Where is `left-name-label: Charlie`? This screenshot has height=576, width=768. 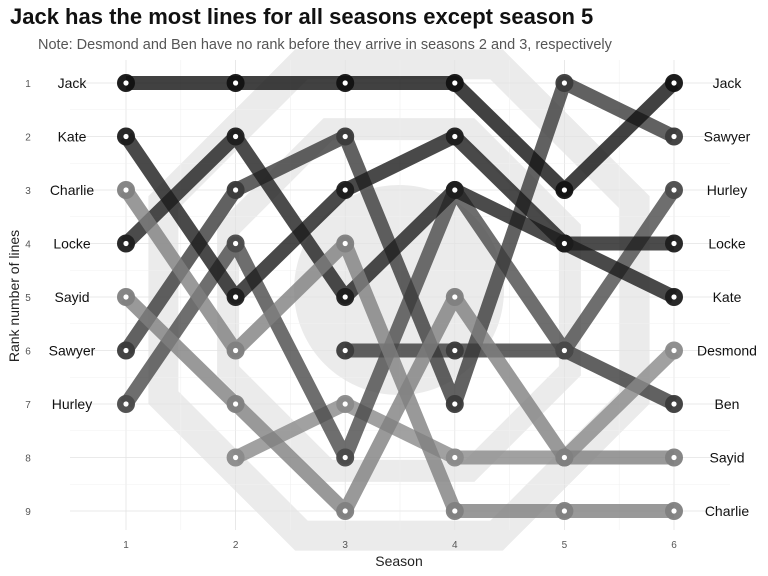
left-name-label: Charlie is located at coordinates (72, 190).